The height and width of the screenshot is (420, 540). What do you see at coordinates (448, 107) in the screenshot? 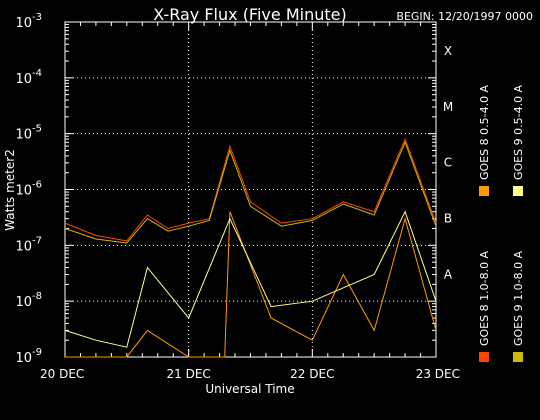
I see `flare-class-label: M` at bounding box center [448, 107].